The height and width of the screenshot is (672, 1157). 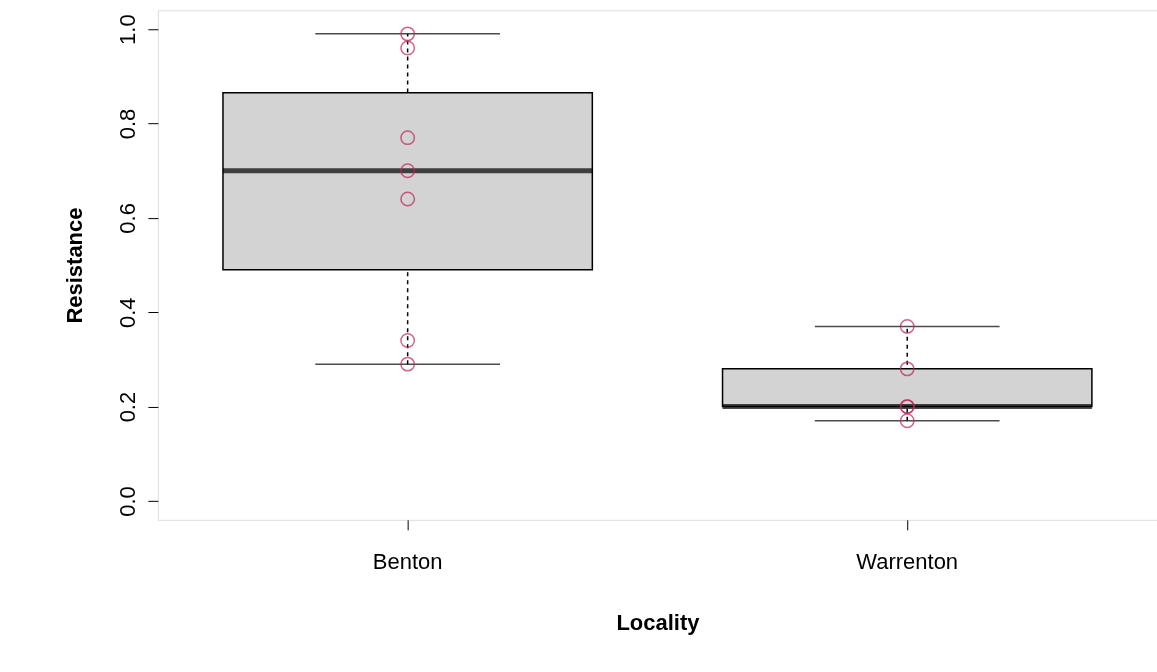 What do you see at coordinates (907, 562) in the screenshot?
I see `x-tick-label: Warrenton` at bounding box center [907, 562].